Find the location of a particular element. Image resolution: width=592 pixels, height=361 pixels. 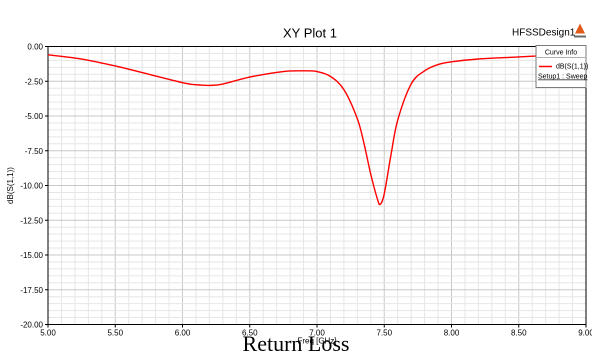

y-tick-label: -17.50 is located at coordinates (31, 290).